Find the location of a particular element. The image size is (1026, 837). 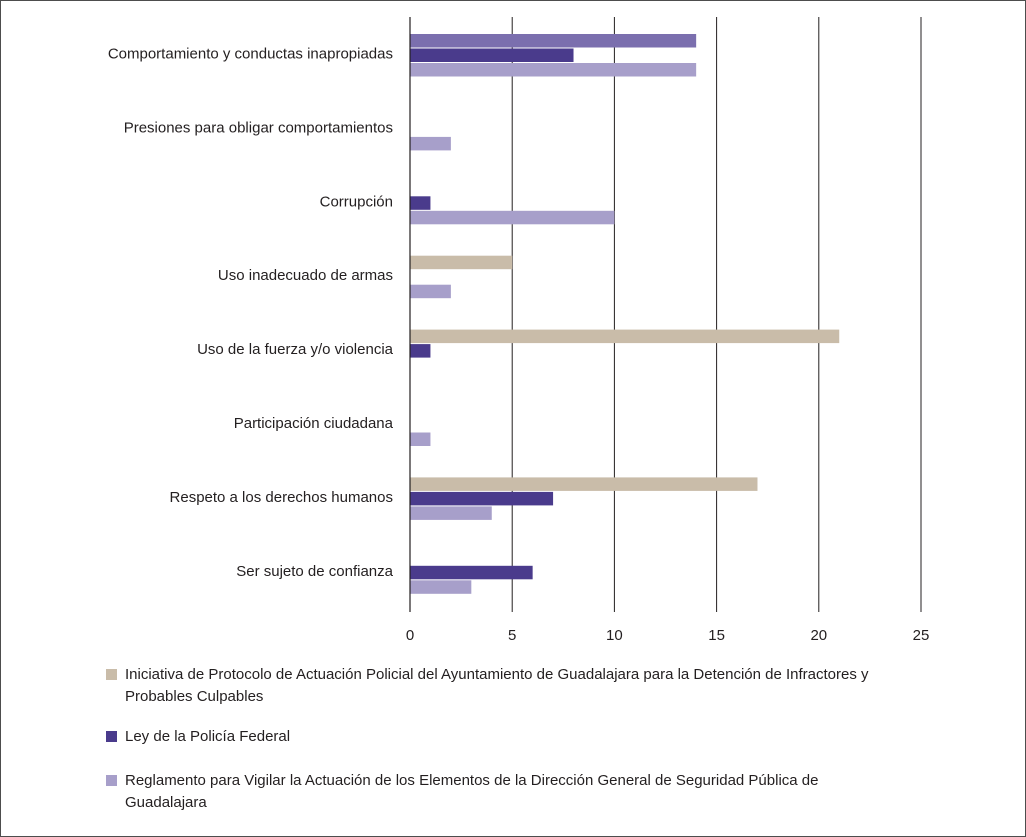

category-label: Ser sujeto de confianza is located at coordinates (314, 571).